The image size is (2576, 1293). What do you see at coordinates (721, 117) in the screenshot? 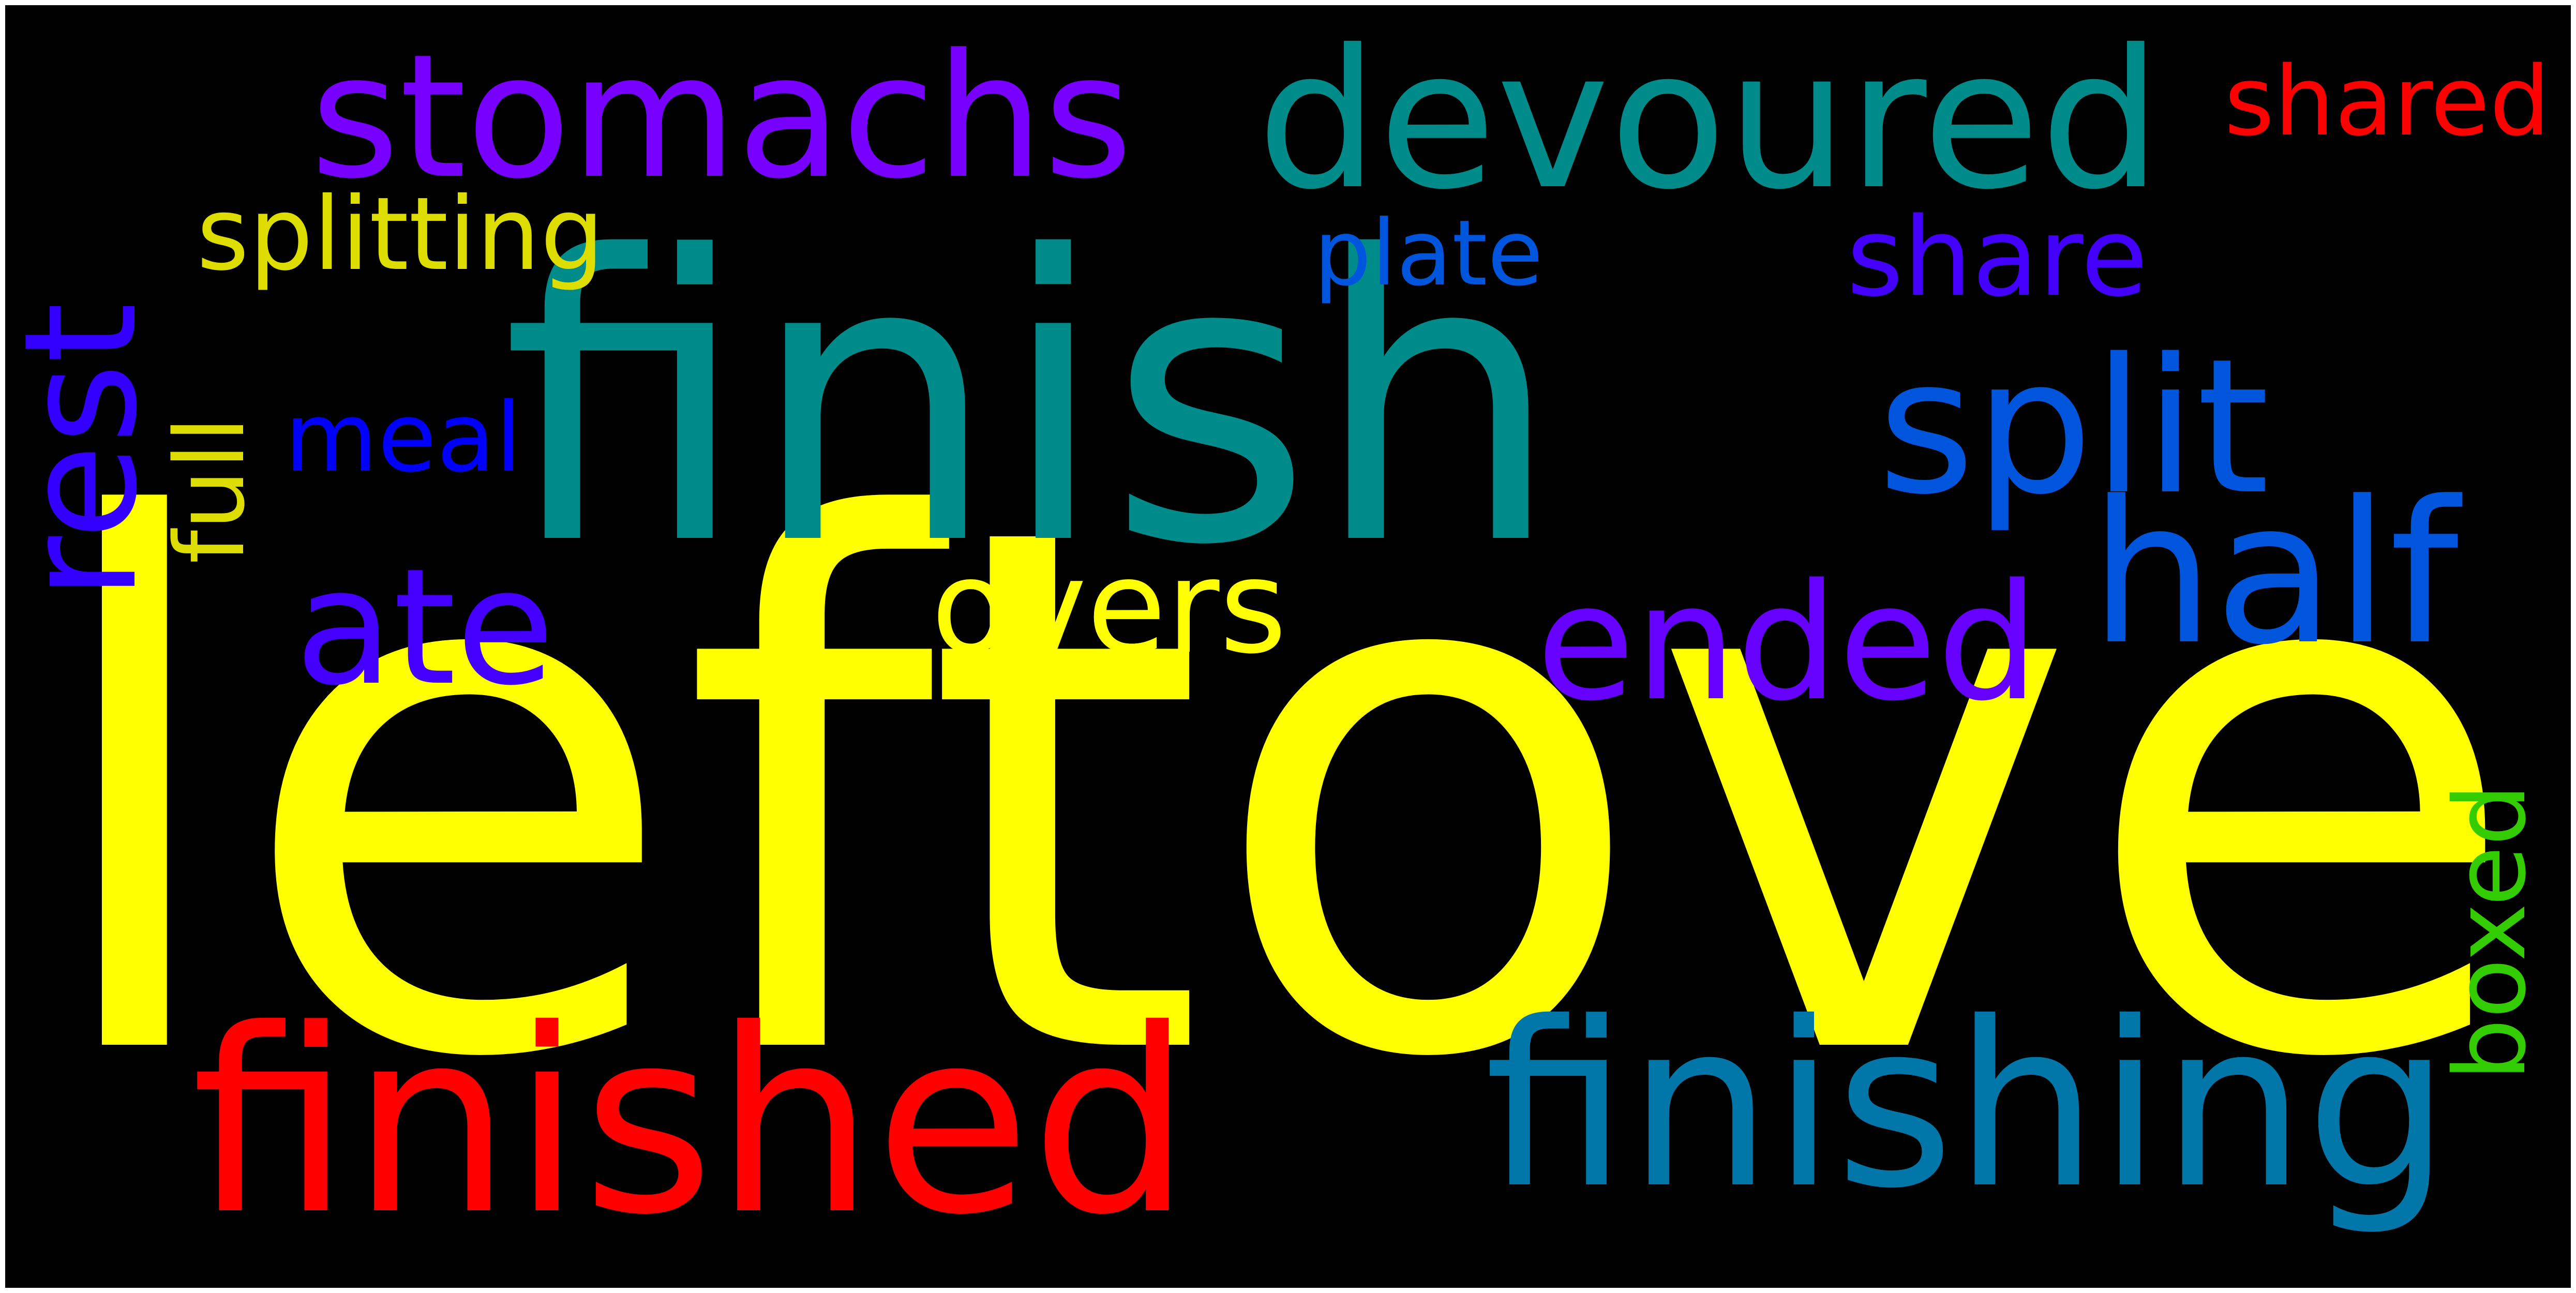
I see `word-stomachs: stomachs` at bounding box center [721, 117].